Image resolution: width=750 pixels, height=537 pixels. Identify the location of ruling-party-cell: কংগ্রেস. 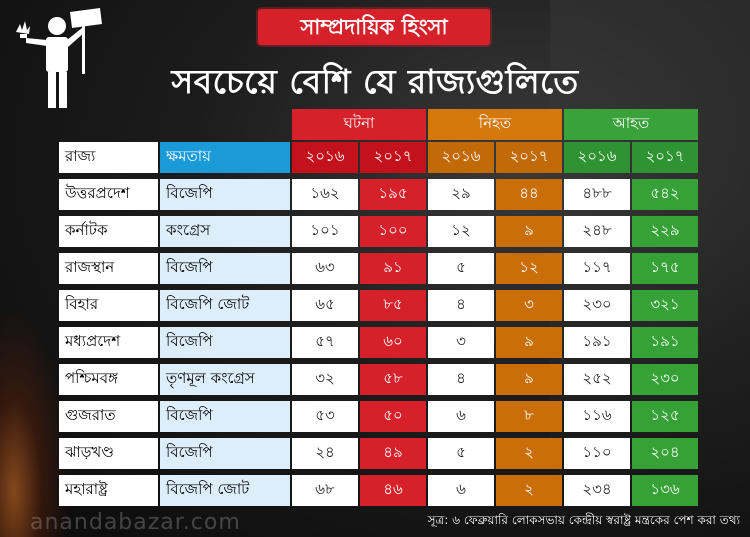
(225, 231).